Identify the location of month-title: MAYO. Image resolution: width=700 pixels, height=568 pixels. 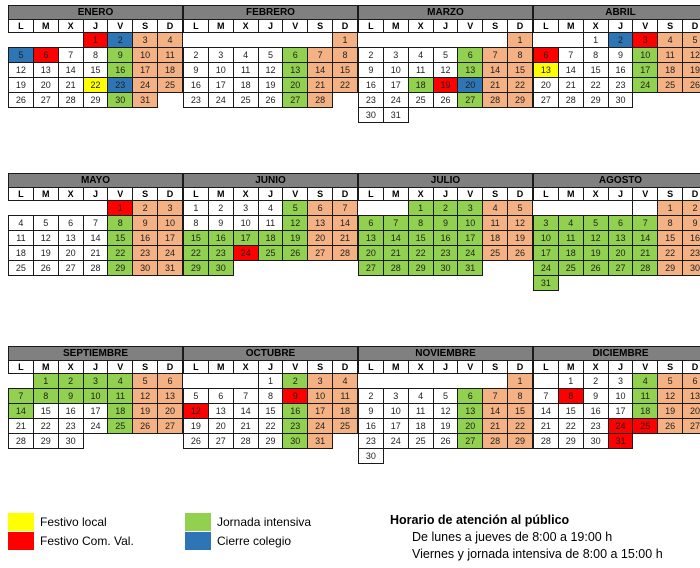
(95, 180).